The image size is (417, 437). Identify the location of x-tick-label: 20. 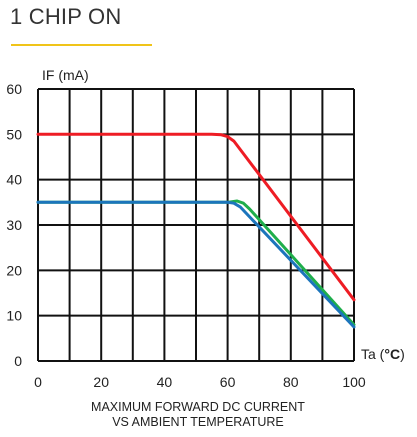
(101, 382).